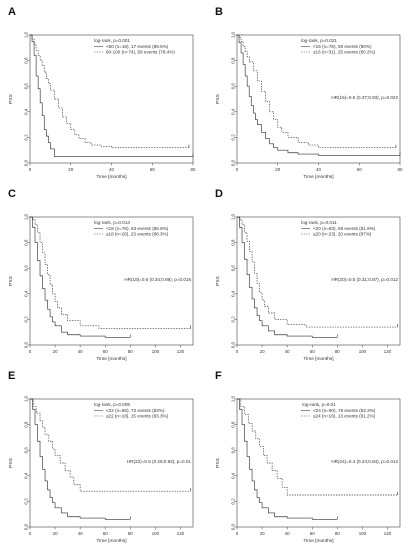 This screenshot has width=414, height=550. What do you see at coordinates (319, 404) in the screenshot?
I see `logrank-text: log-rank, p=0.01` at bounding box center [319, 404].